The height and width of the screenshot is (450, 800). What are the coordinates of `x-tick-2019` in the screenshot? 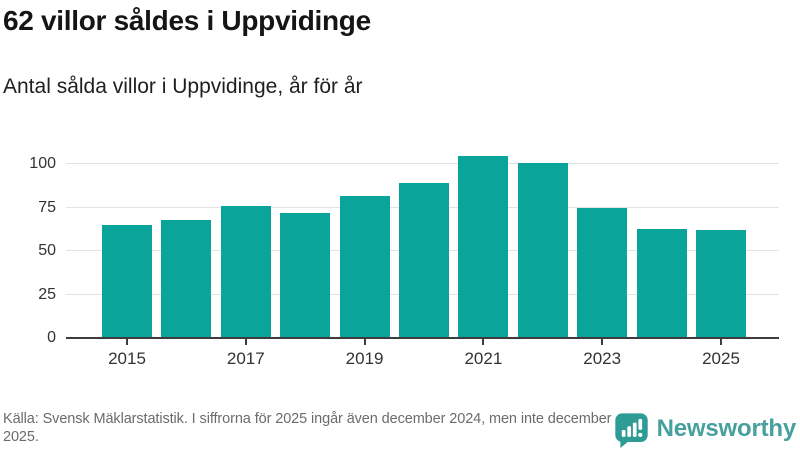 It's located at (364, 342).